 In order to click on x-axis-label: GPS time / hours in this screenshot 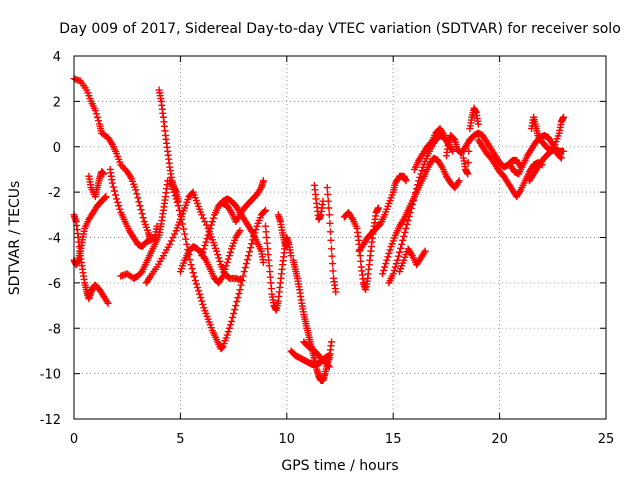, I will do `click(339, 466)`.